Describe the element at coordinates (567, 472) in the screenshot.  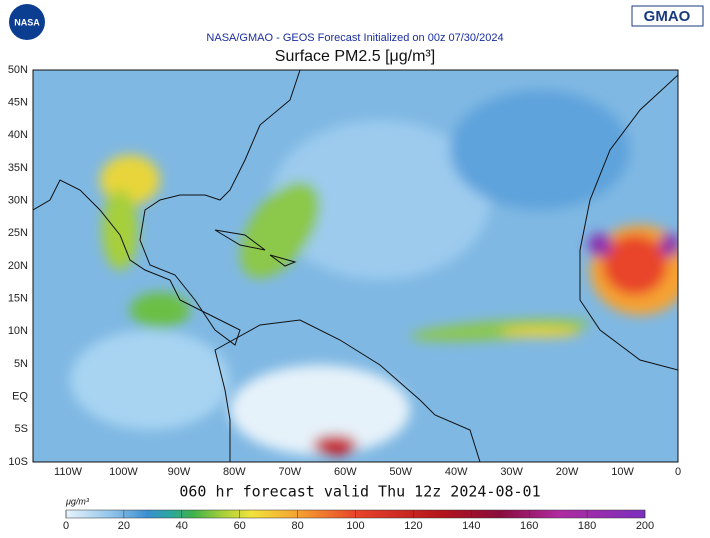
I see `lon-label: 20W` at that location.